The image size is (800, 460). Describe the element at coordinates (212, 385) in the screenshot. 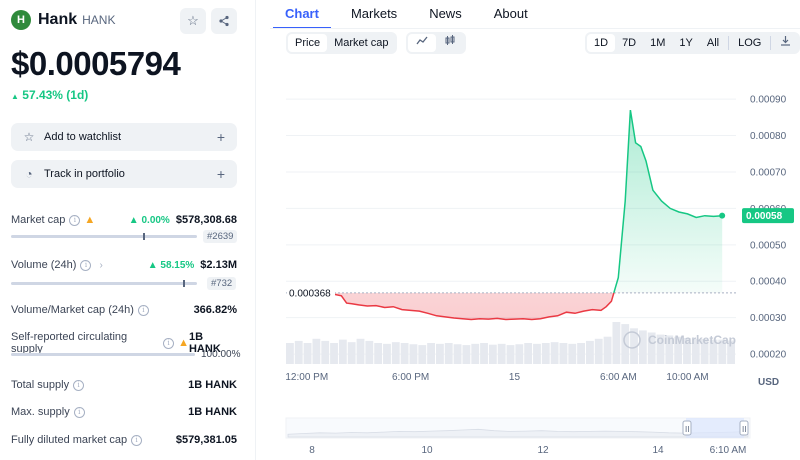

I see `total-supply-value: 1B HANK` at that location.